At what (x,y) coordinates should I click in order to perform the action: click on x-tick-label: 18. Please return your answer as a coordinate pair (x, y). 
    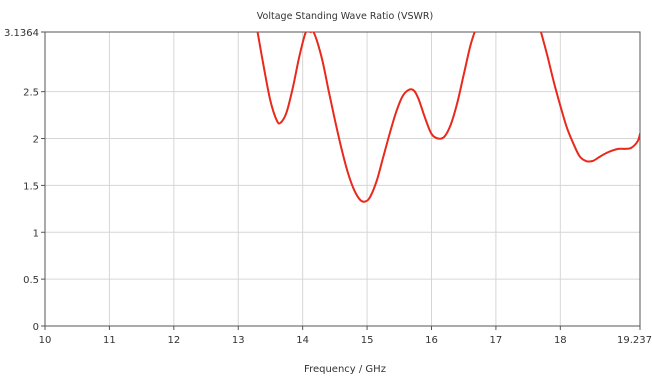
    Looking at the image, I should click on (560, 340).